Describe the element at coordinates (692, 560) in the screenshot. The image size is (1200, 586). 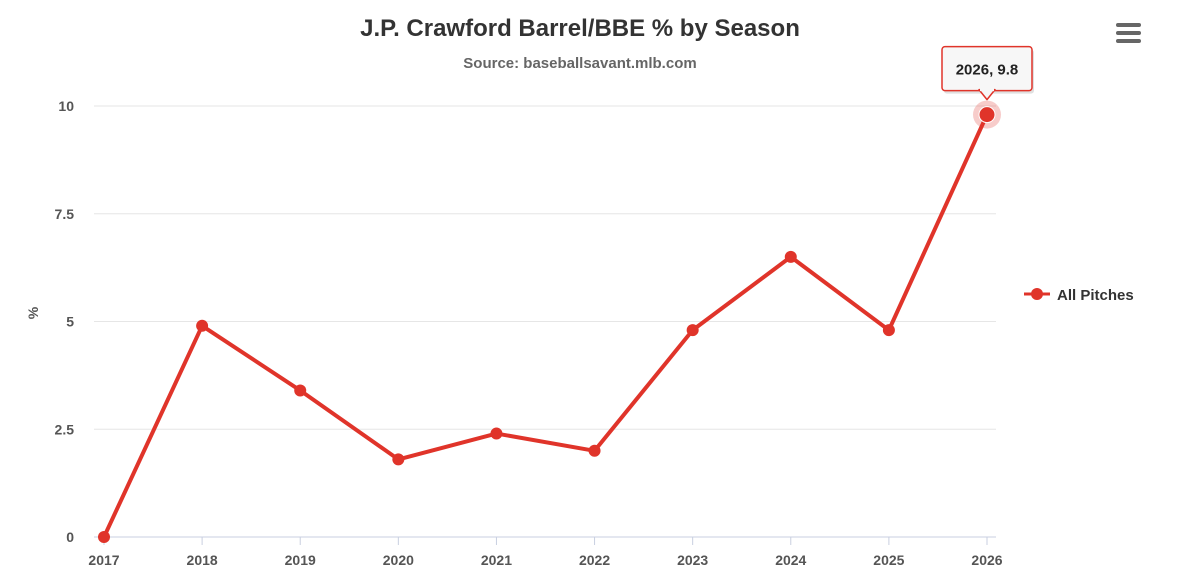
I see `x-tick-label: 2023` at that location.